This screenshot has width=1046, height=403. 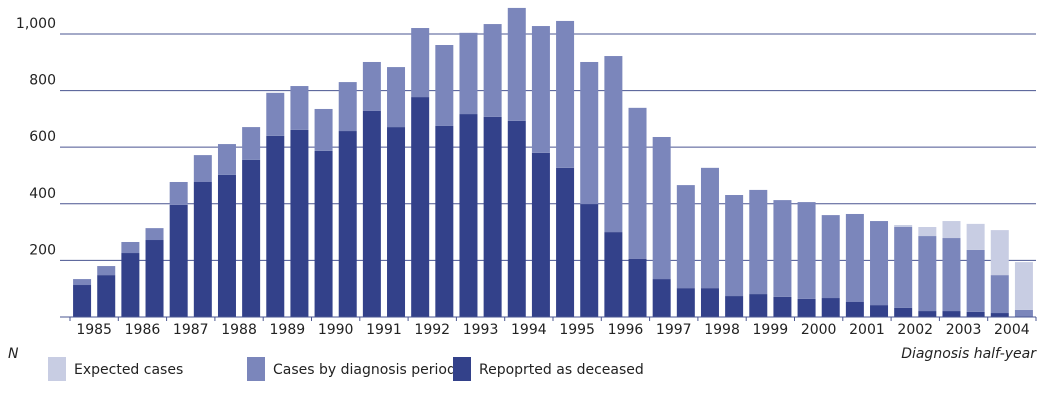 What do you see at coordinates (42, 250) in the screenshot?
I see `y-tick-label: 200` at bounding box center [42, 250].